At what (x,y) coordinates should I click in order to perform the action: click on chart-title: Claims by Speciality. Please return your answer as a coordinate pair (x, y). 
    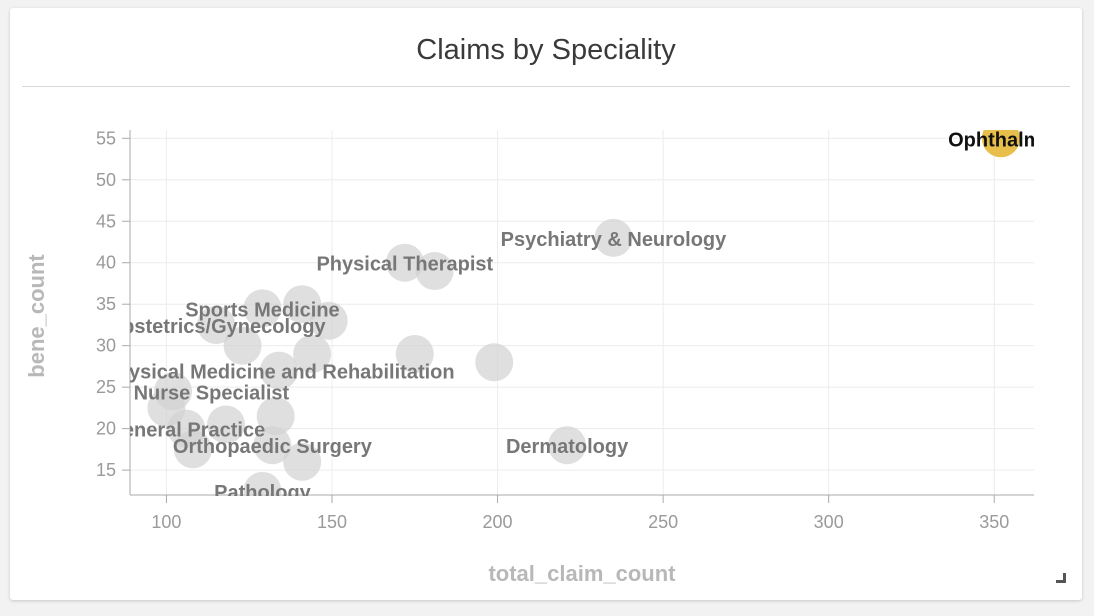
    Looking at the image, I should click on (546, 50).